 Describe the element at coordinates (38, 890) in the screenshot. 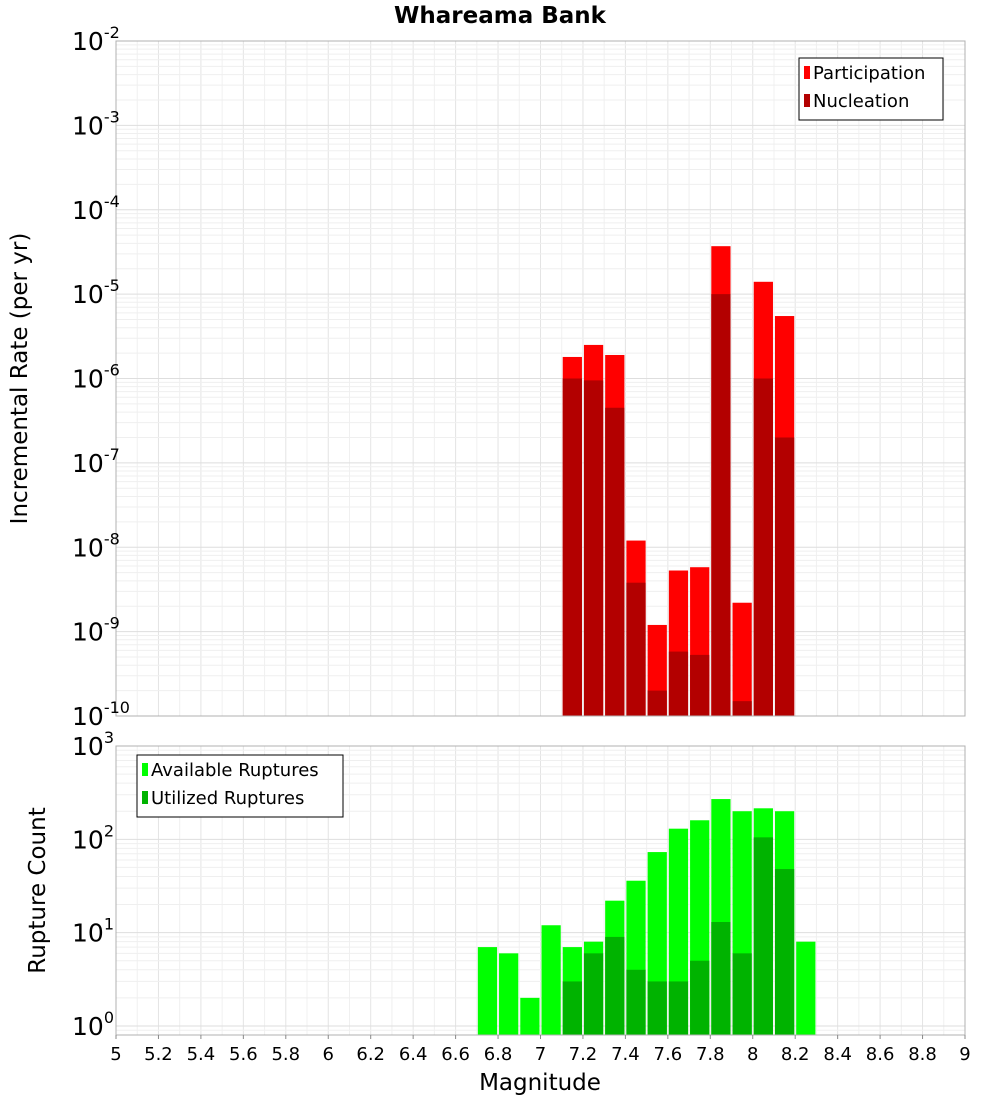

I see `y-axis-label: Rupture Count` at that location.